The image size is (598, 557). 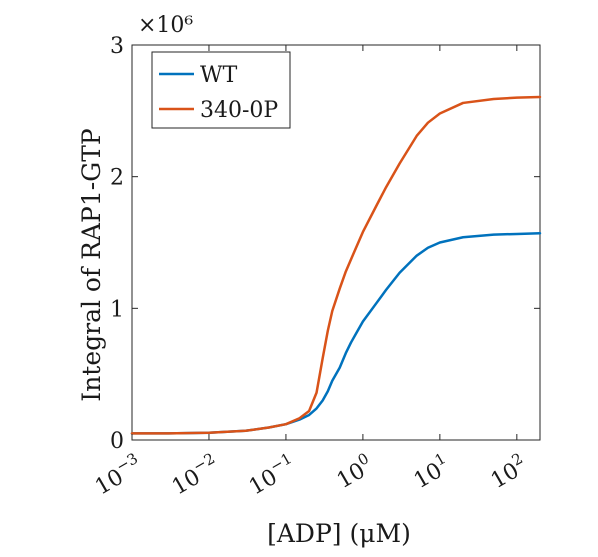 I want to click on x-tick-label: 102, so click(x=508, y=471).